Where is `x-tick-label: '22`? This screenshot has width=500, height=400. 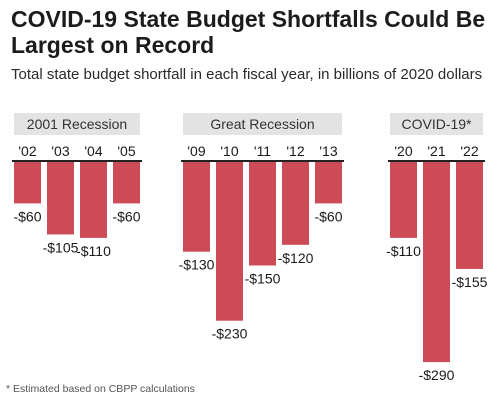 x-tick-label: '22 is located at coordinates (469, 151).